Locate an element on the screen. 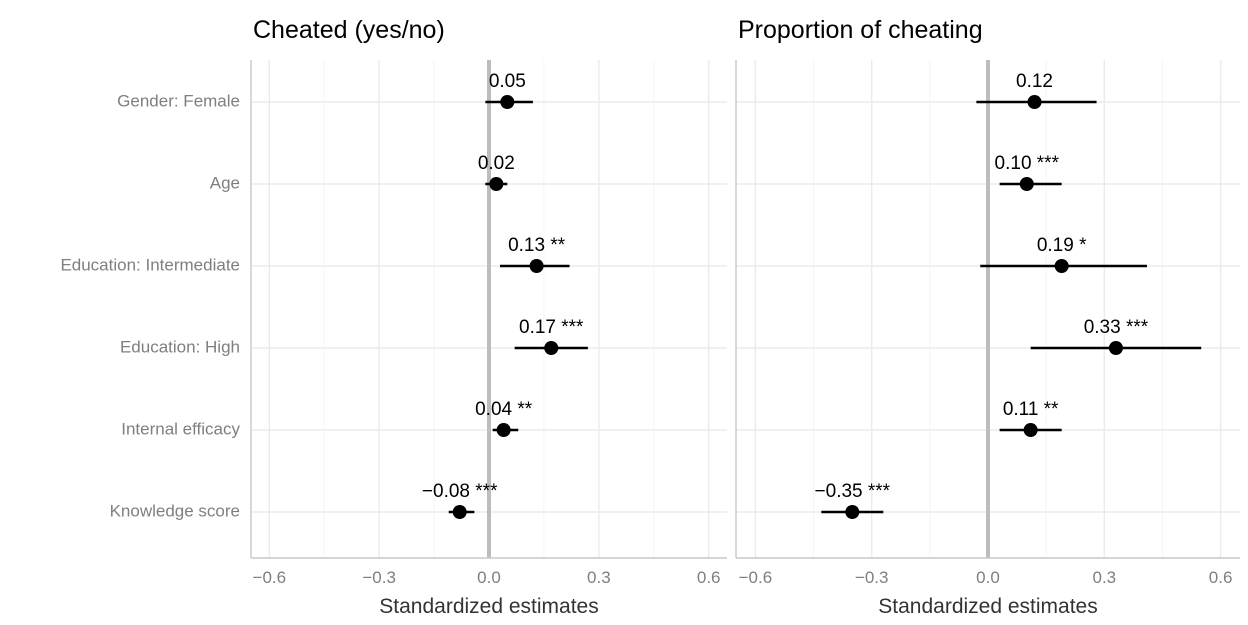 The image size is (1248, 625). data-label: 0.13 ** is located at coordinates (537, 245).